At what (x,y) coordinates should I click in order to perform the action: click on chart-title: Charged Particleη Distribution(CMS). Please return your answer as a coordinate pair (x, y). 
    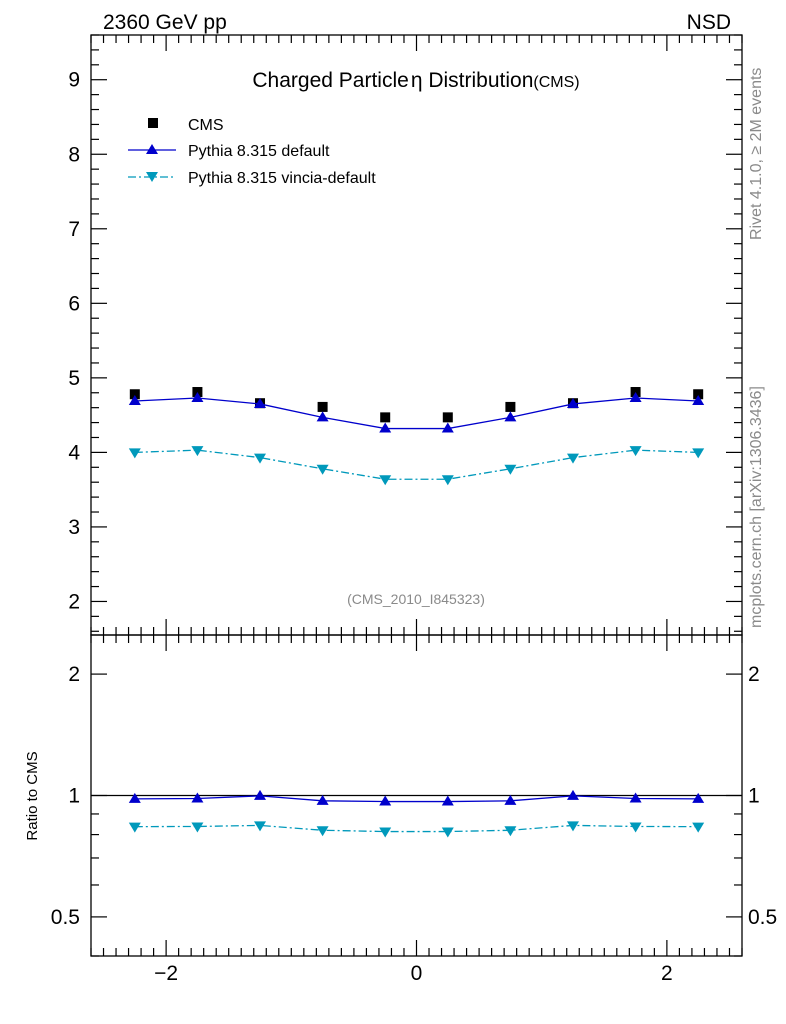
    Looking at the image, I should click on (415, 80).